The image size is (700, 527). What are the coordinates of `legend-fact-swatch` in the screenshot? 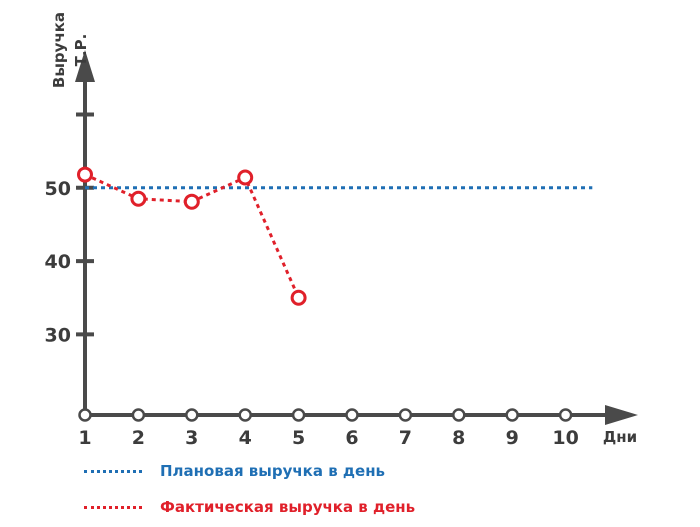 It's located at (113, 507).